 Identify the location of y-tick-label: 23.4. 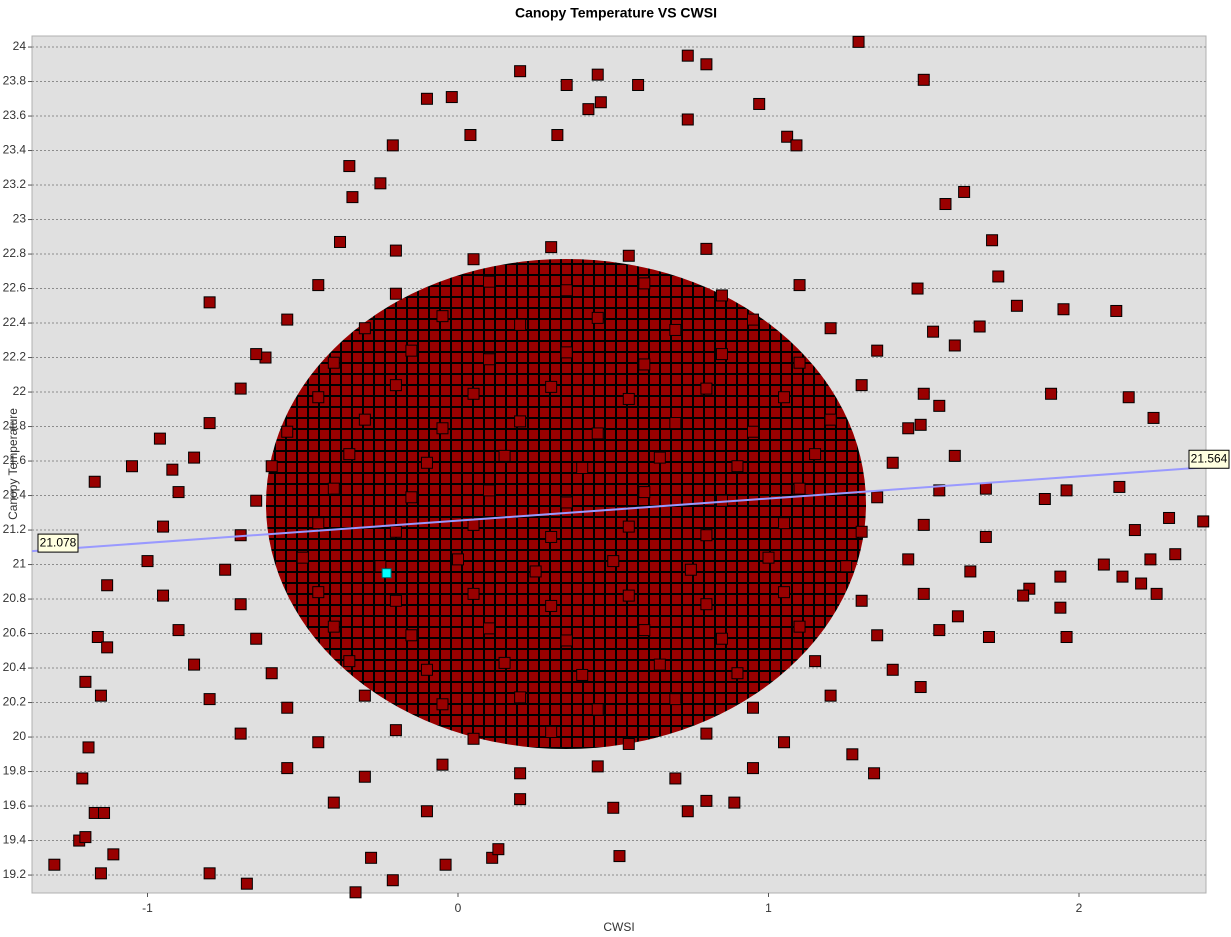
(15, 150).